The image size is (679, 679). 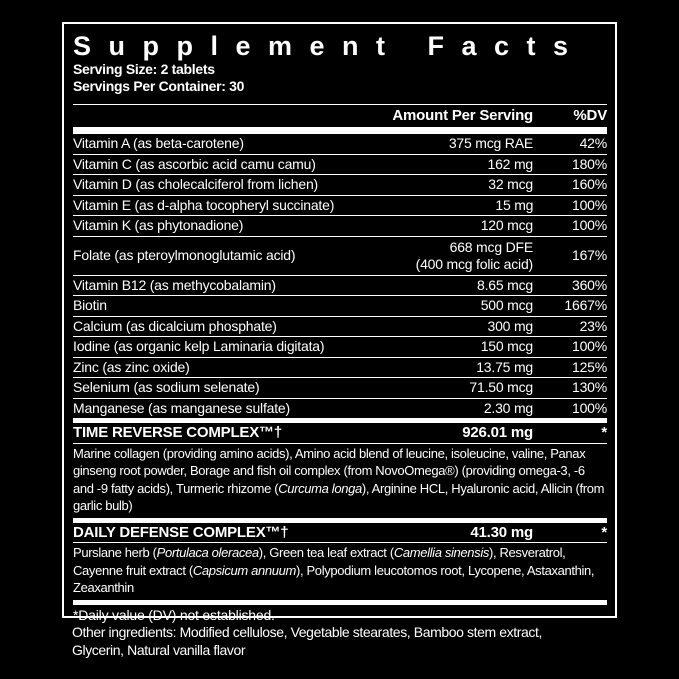 I want to click on ingredient-text: ), Green tea leaf extract (, so click(x=326, y=552).